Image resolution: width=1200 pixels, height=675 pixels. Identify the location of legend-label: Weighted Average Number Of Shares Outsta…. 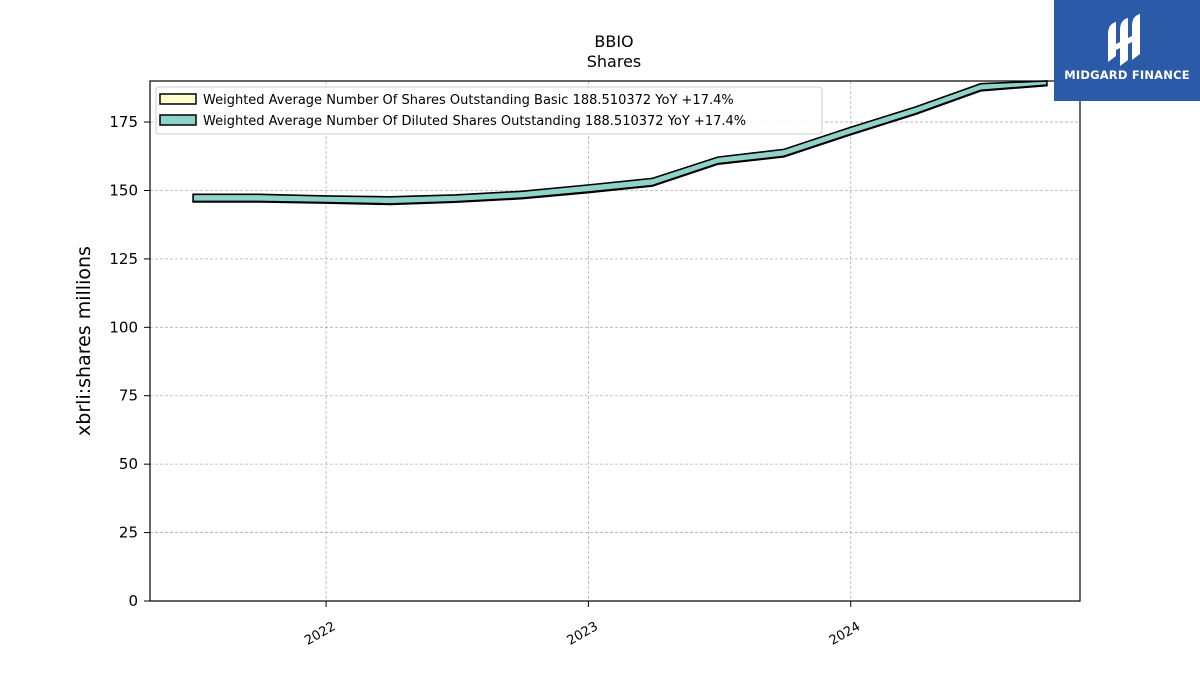
(468, 100).